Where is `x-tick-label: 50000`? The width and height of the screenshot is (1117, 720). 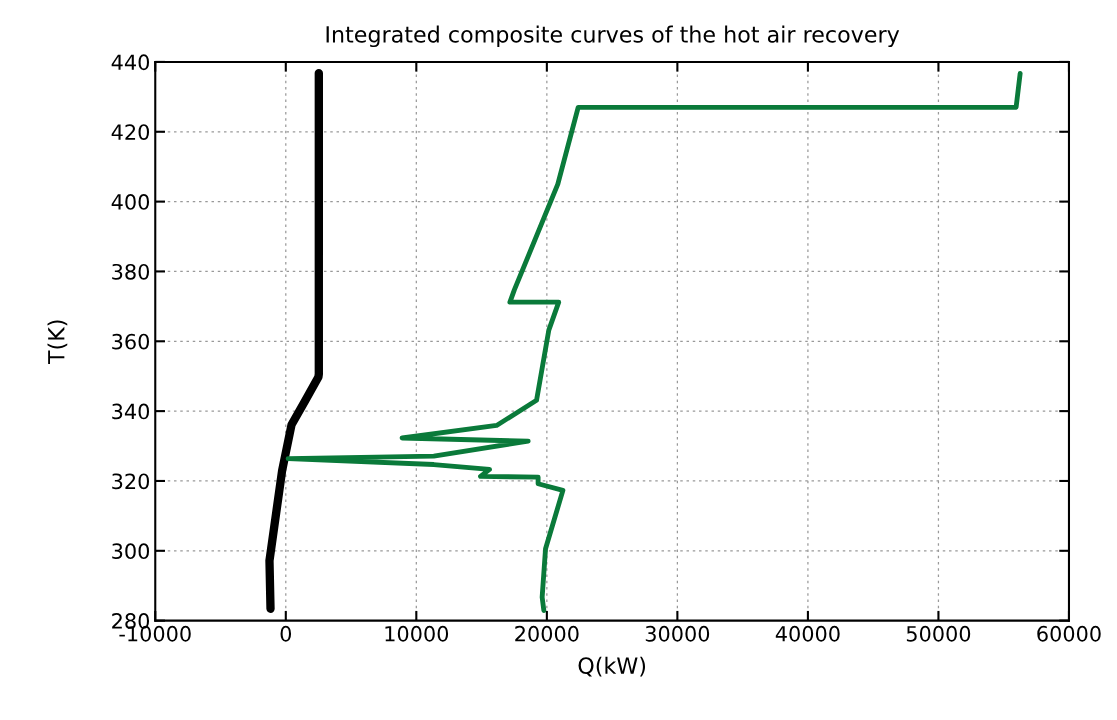
x-tick-label: 50000 is located at coordinates (938, 633).